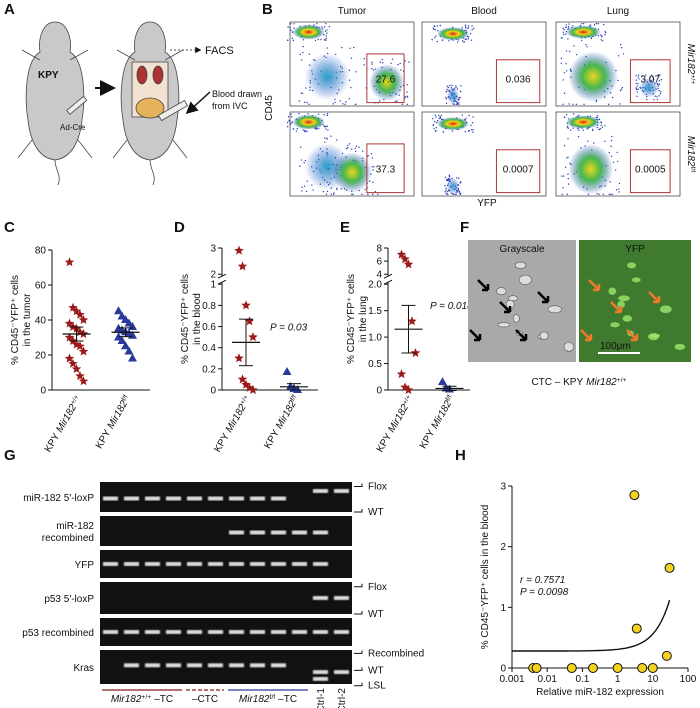 The image size is (700, 708). Describe the element at coordinates (516, 318) in the screenshot. I see `cell` at that location.